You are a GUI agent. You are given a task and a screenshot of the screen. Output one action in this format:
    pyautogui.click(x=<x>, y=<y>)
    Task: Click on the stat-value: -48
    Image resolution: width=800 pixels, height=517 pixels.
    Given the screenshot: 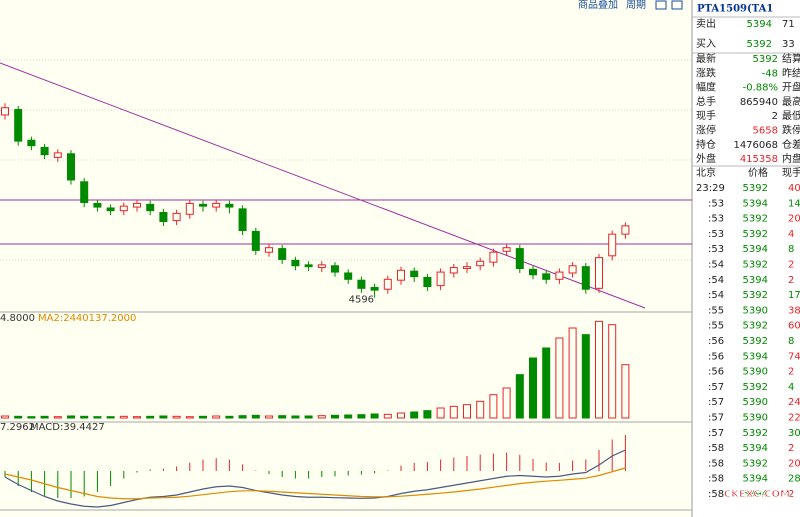 What is the action you would take?
    pyautogui.click(x=770, y=73)
    